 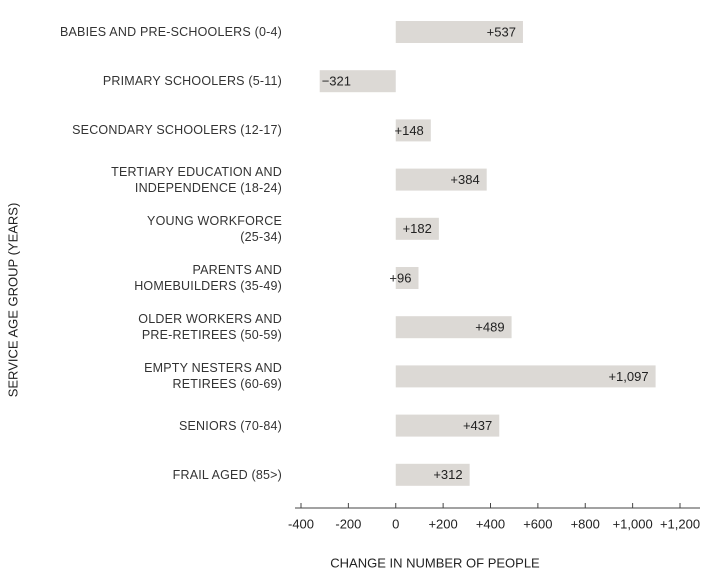 What do you see at coordinates (210, 327) in the screenshot?
I see `y-tick-label: OLDER WORKERS AND PRE-RETIREES (50-59)` at bounding box center [210, 327].